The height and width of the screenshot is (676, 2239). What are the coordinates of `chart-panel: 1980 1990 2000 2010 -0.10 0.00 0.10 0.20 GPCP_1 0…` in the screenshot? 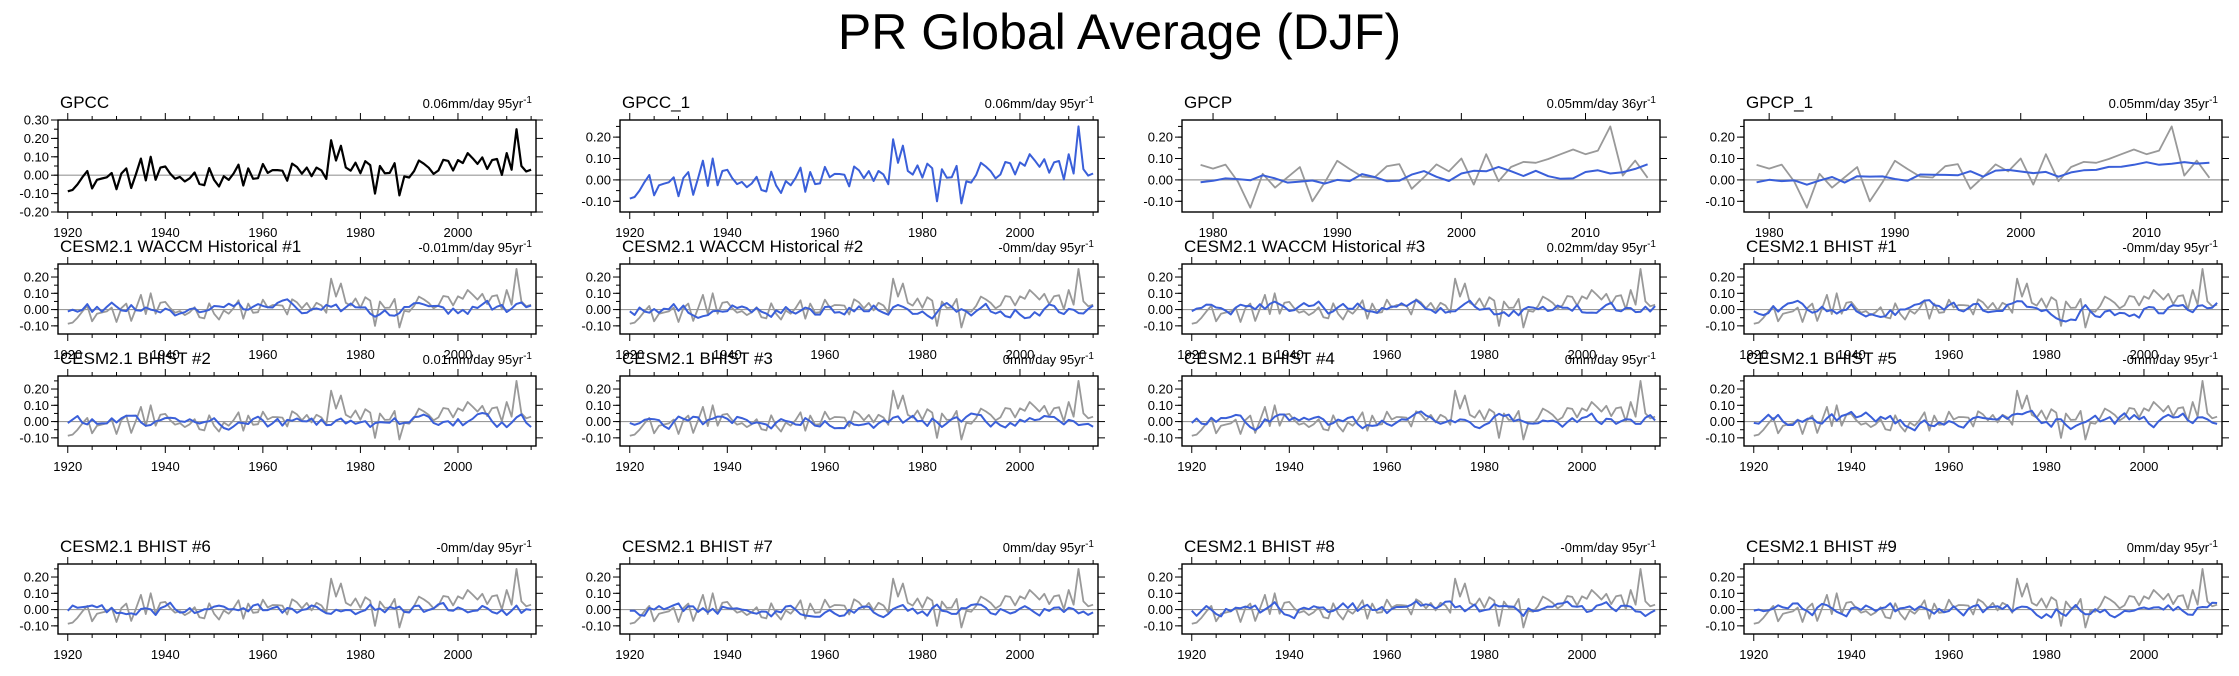 It's located at (1967, 166).